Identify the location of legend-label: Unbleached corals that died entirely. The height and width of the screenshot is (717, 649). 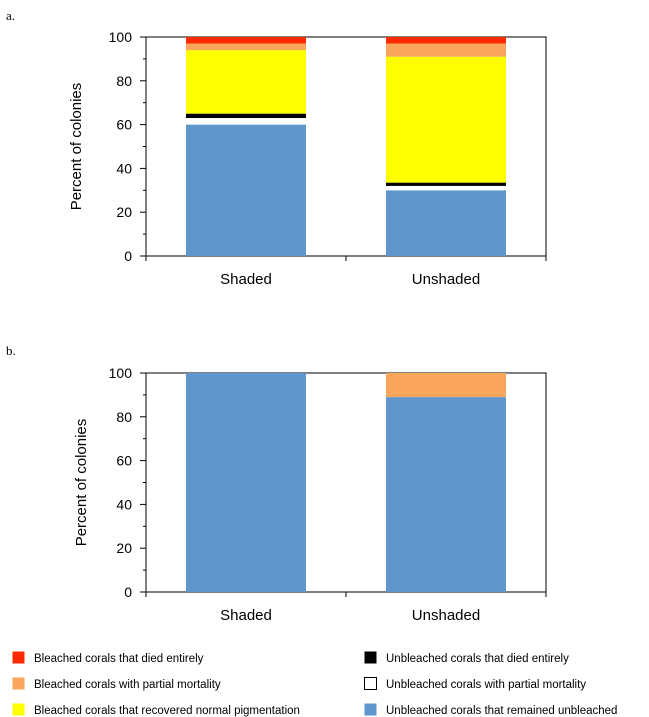
(477, 659).